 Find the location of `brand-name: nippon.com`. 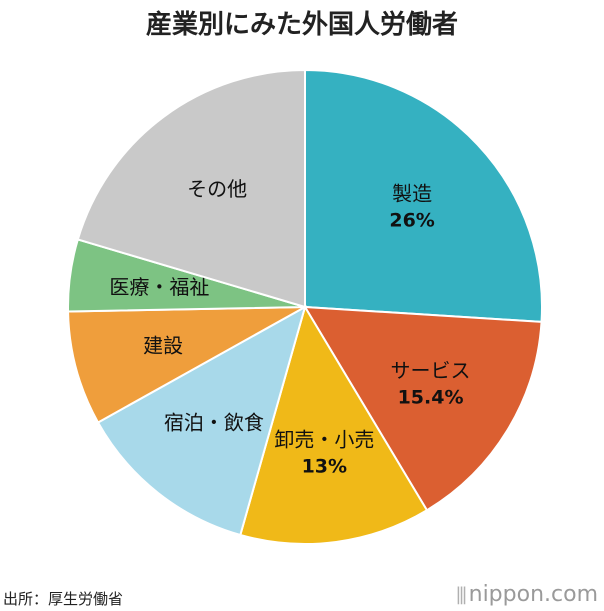

brand-name: nippon.com is located at coordinates (533, 594).